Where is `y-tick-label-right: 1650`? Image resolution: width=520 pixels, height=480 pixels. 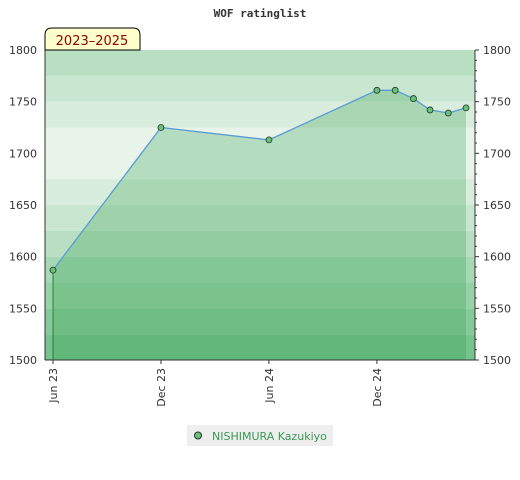 y-tick-label-right: 1650 is located at coordinates (497, 205).